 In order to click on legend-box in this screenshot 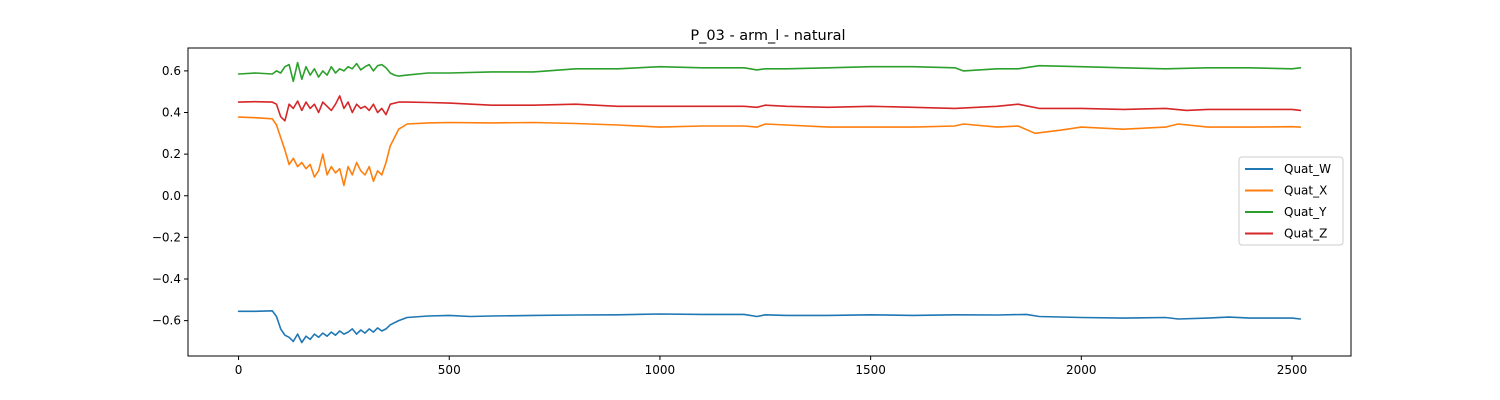, I will do `click(1291, 201)`.